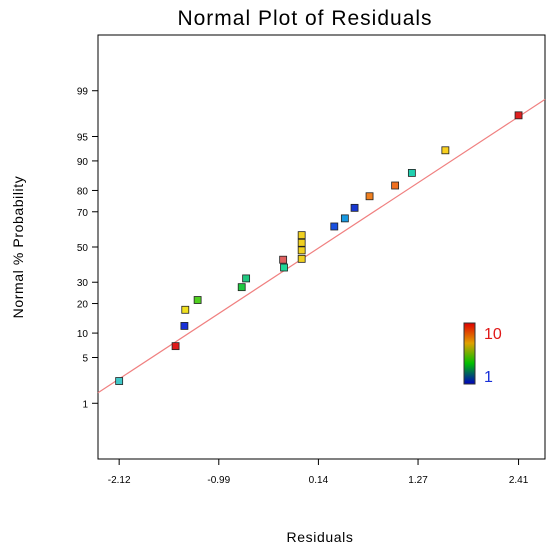 The height and width of the screenshot is (550, 550). Describe the element at coordinates (469, 353) in the screenshot. I see `color-legend-bar` at that location.